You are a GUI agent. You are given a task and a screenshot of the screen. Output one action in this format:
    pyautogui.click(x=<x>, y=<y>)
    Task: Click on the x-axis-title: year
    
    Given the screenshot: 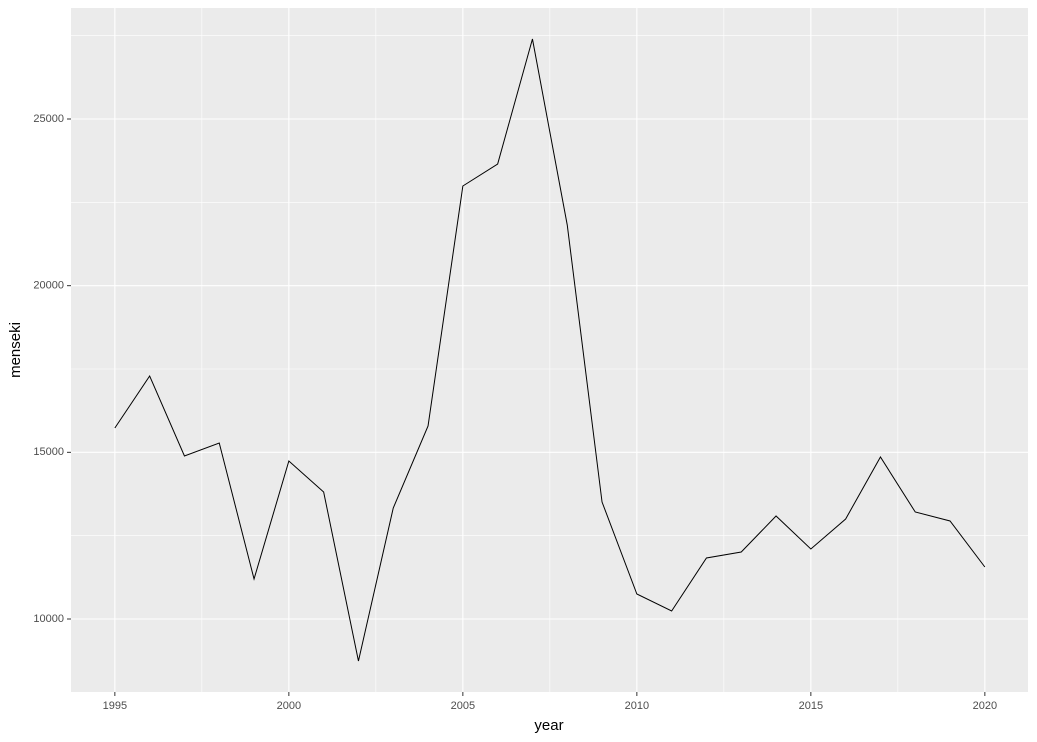 What is the action you would take?
    pyautogui.click(x=548, y=725)
    